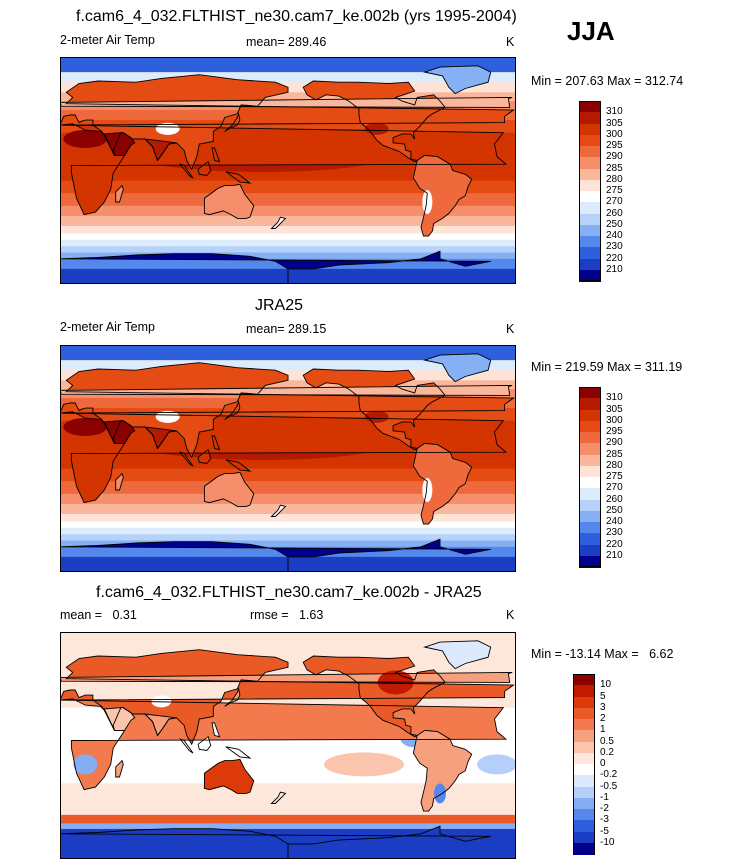 The image size is (732, 865). Describe the element at coordinates (107, 40) in the screenshot. I see `variable-label: 2-meter Air Temp` at that location.